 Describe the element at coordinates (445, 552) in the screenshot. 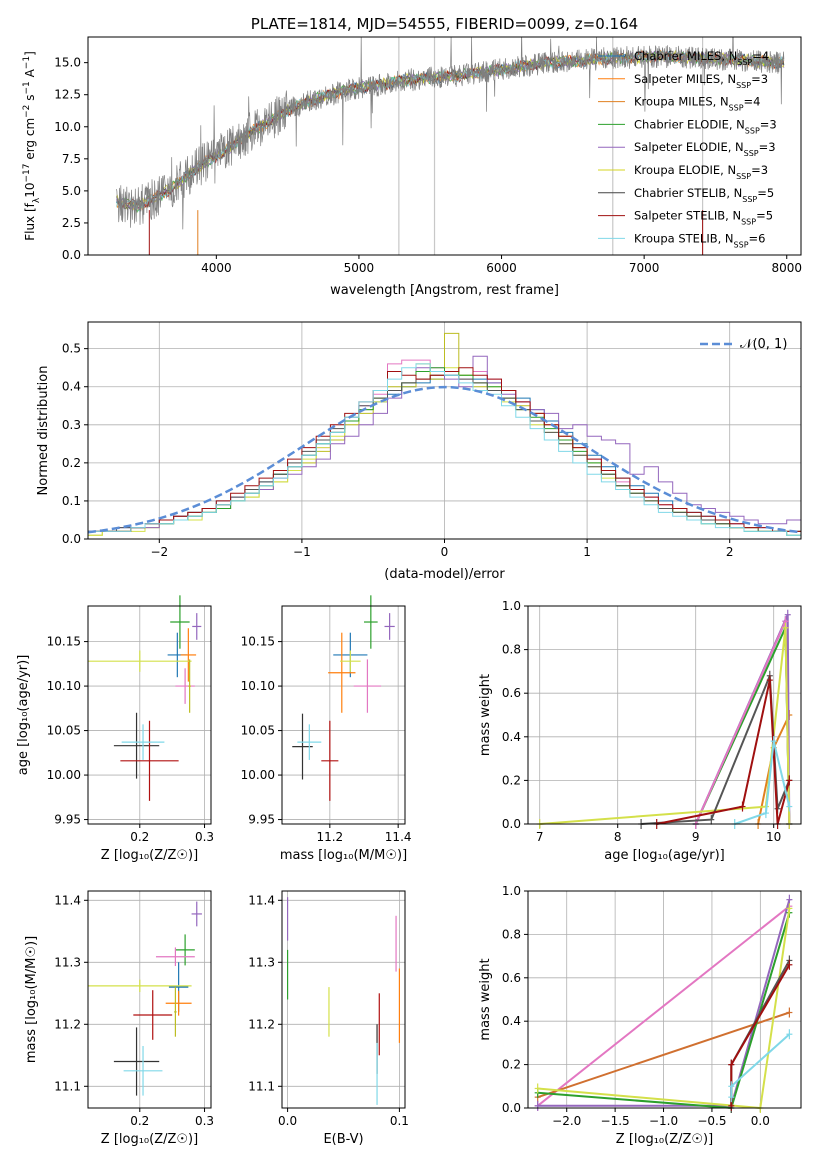

I see `x-tick-label: 0` at that location.